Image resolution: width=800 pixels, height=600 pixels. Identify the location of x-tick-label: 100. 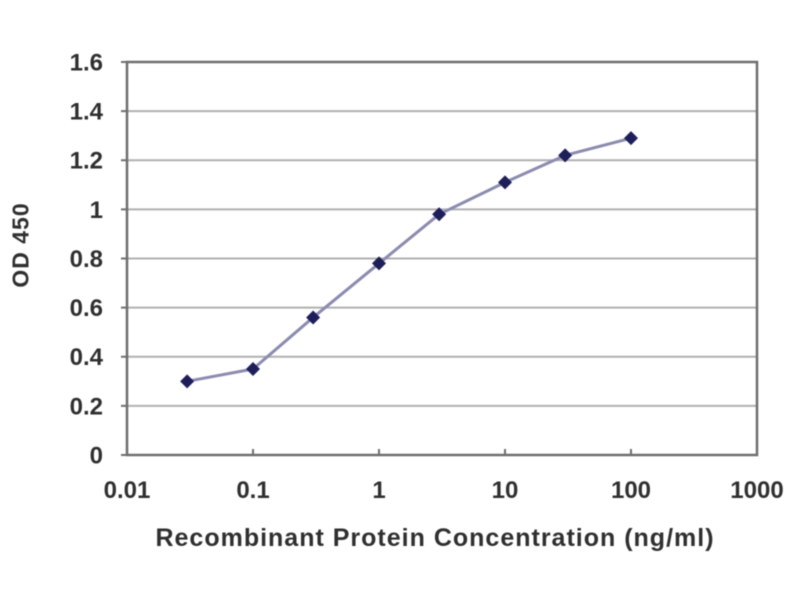
(631, 490).